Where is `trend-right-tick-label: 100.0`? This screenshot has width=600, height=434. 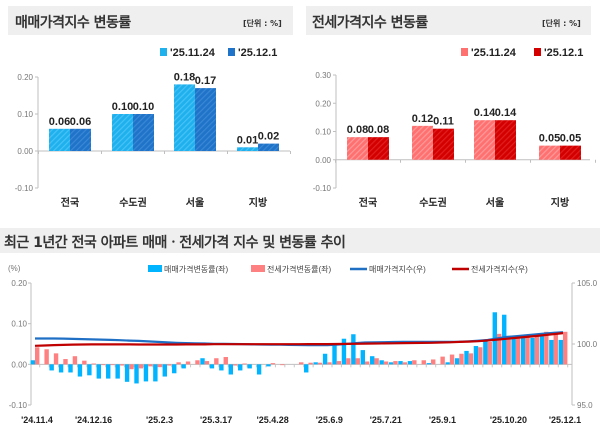
trend-right-tick-label: 100.0 is located at coordinates (587, 344).